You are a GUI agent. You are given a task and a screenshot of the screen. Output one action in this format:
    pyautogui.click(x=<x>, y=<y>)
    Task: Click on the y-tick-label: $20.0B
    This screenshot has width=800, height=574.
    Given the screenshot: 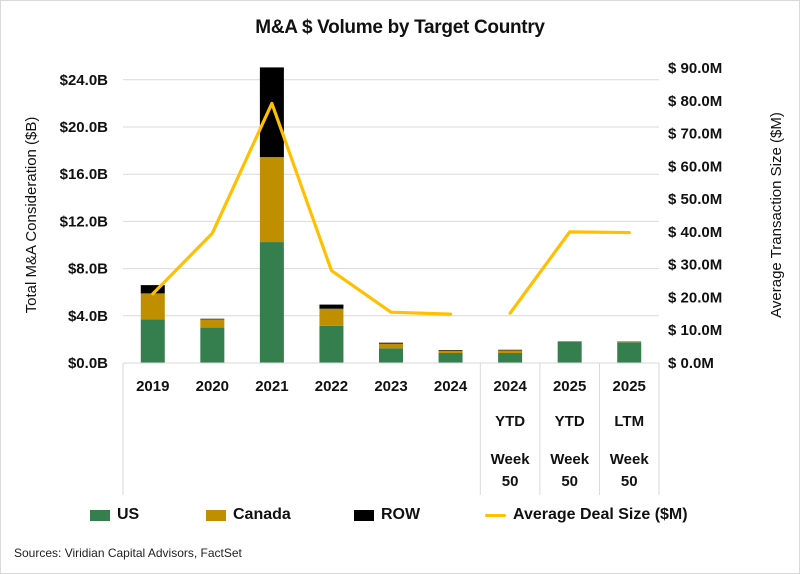 What is the action you would take?
    pyautogui.click(x=84, y=127)
    